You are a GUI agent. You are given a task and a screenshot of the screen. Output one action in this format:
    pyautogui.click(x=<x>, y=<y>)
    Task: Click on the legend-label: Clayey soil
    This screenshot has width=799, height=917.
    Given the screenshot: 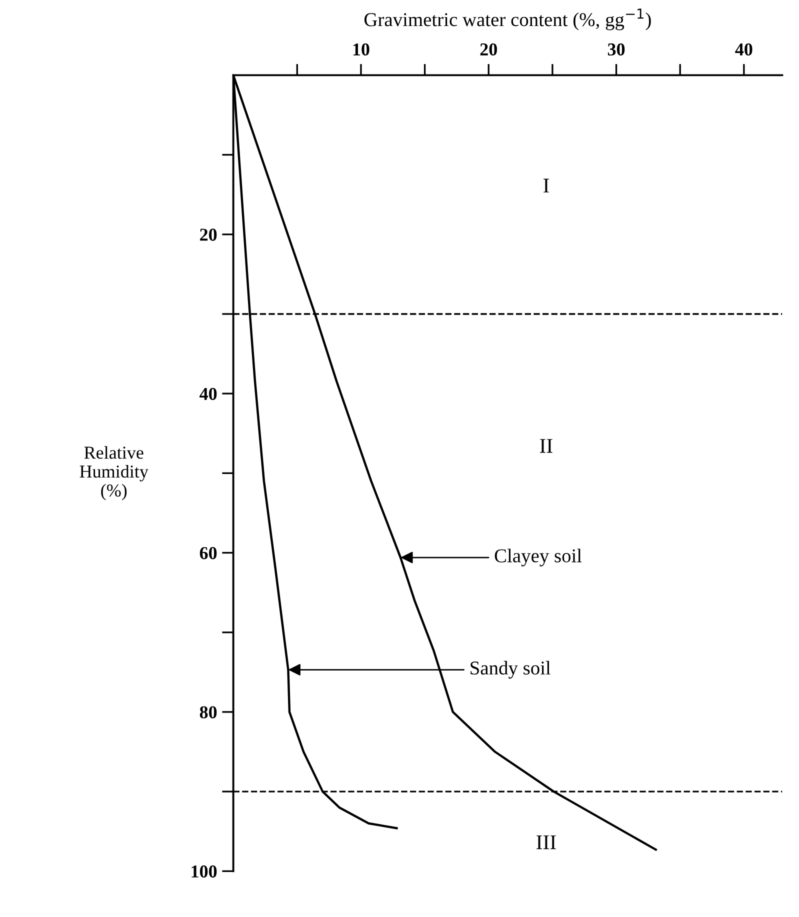 What is the action you would take?
    pyautogui.click(x=538, y=557)
    